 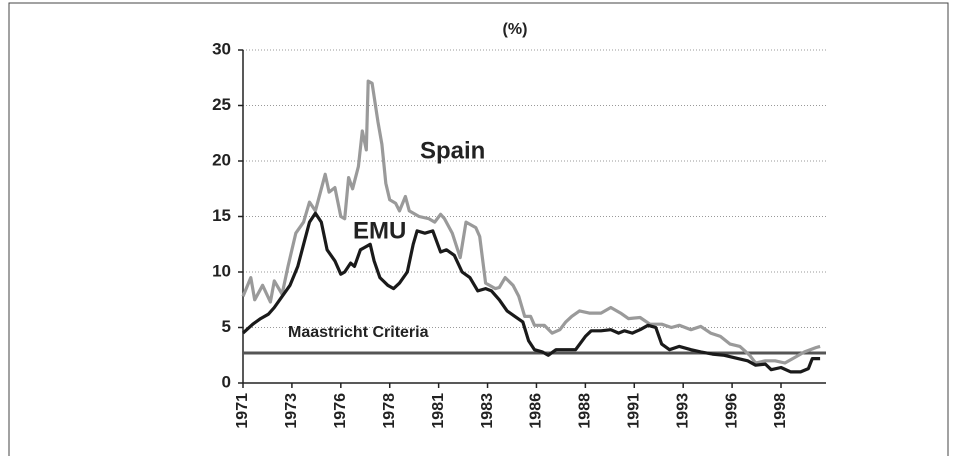 What do you see at coordinates (340, 411) in the screenshot?
I see `x-tick-label: 1976` at bounding box center [340, 411].